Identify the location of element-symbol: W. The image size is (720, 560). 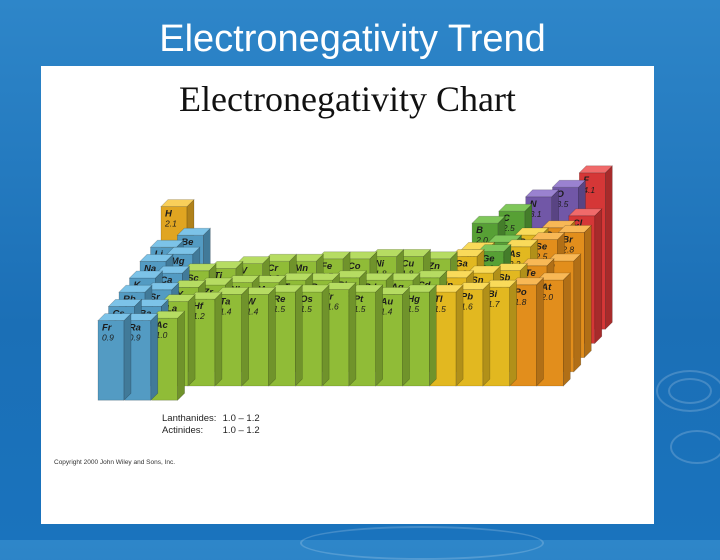
(252, 301).